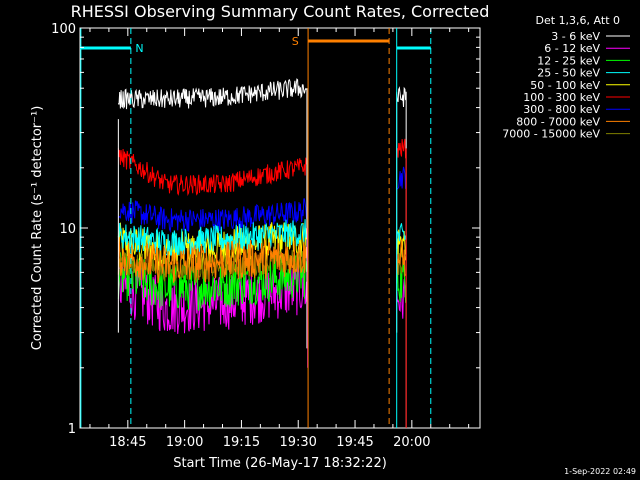 Image resolution: width=640 pixels, height=480 pixels. I want to click on x-tick-label: 19:15, so click(241, 442).